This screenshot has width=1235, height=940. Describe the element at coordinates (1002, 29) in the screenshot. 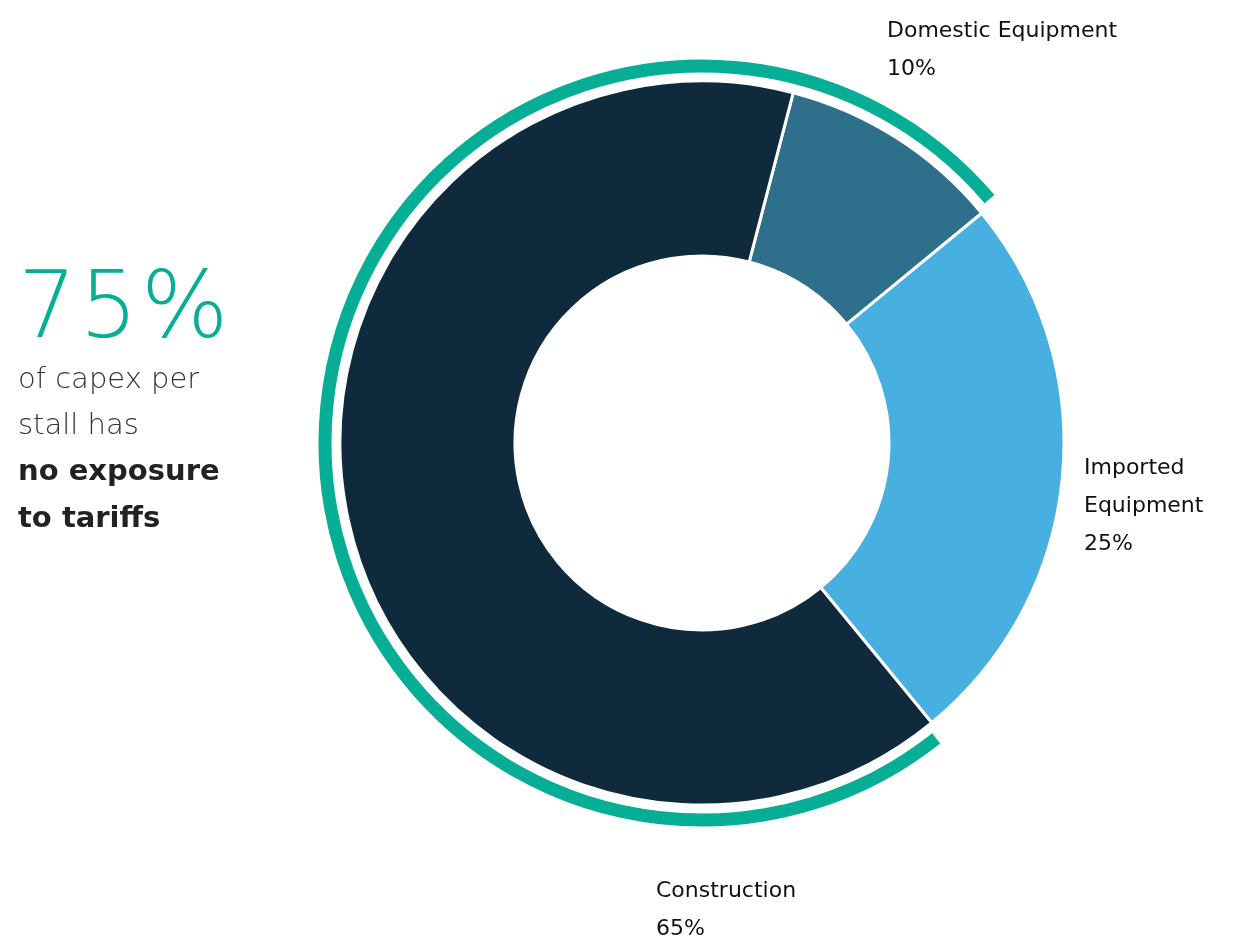

I see `slice-label: Domestic Equipment` at that location.